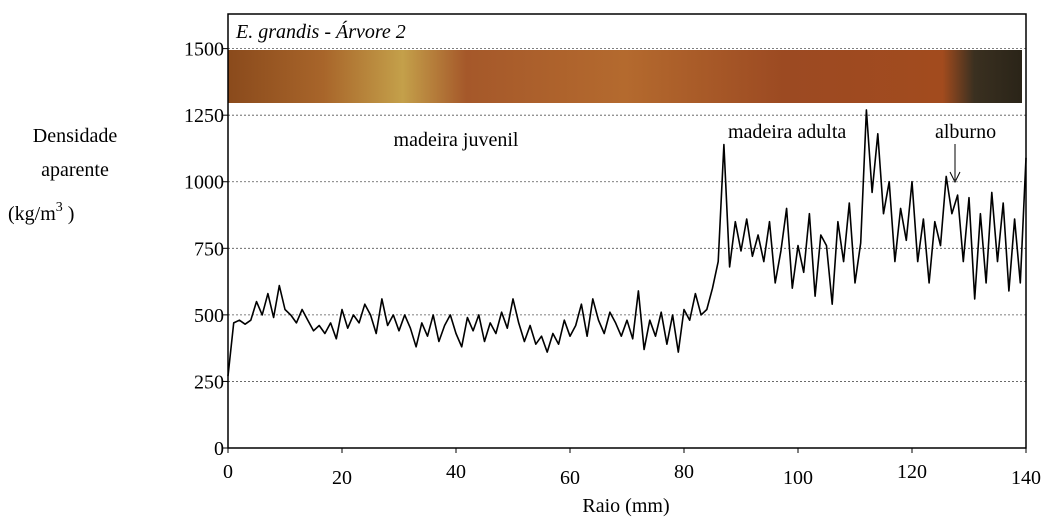 The width and height of the screenshot is (1051, 522). Describe the element at coordinates (219, 449) in the screenshot. I see `y-tick-label: 0` at that location.